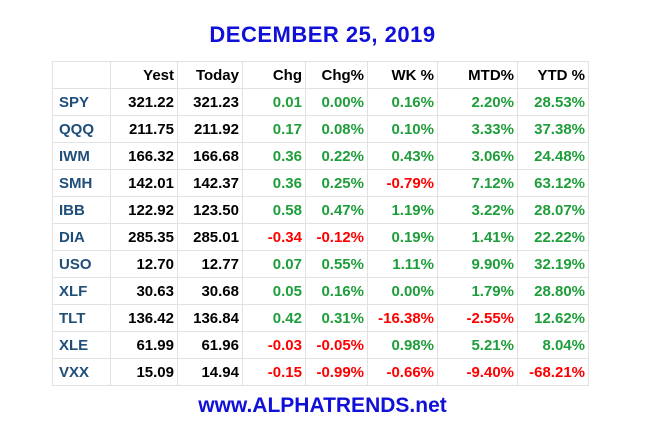  I want to click on change-cell: 0.43%, so click(402, 156).